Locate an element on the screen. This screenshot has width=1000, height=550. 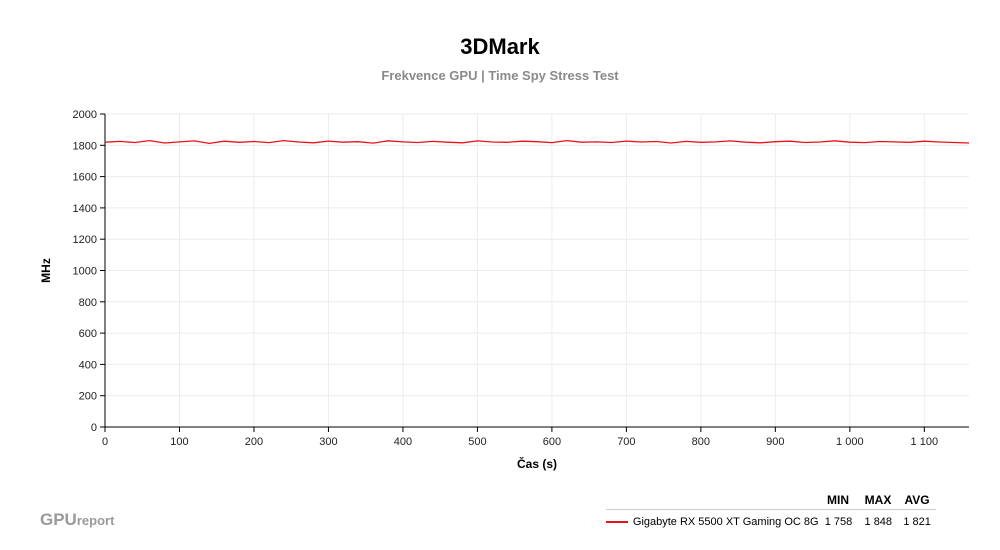
y-tick-label: 400 is located at coordinates (88, 365).